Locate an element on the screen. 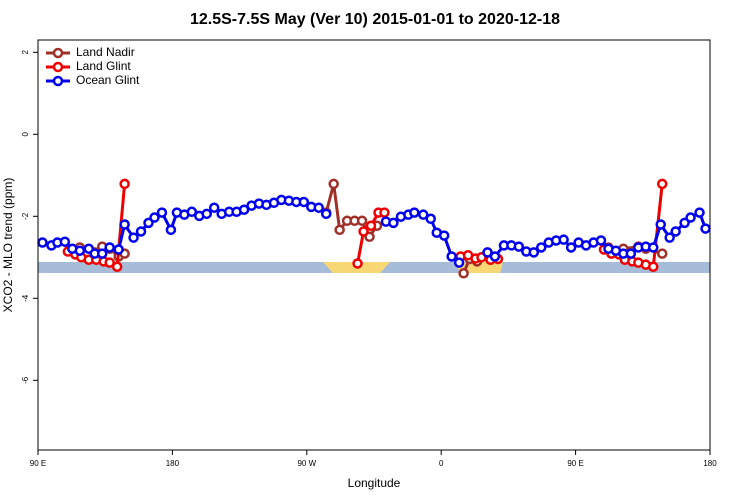  y-tick-label: -4 is located at coordinates (25, 298).